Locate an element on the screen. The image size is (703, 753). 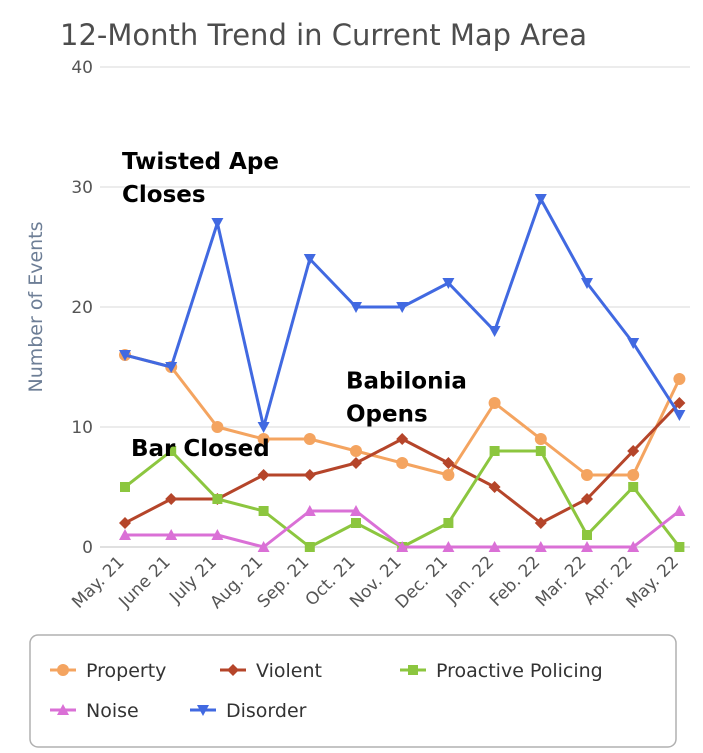
annotation-text: Opens is located at coordinates (387, 415).